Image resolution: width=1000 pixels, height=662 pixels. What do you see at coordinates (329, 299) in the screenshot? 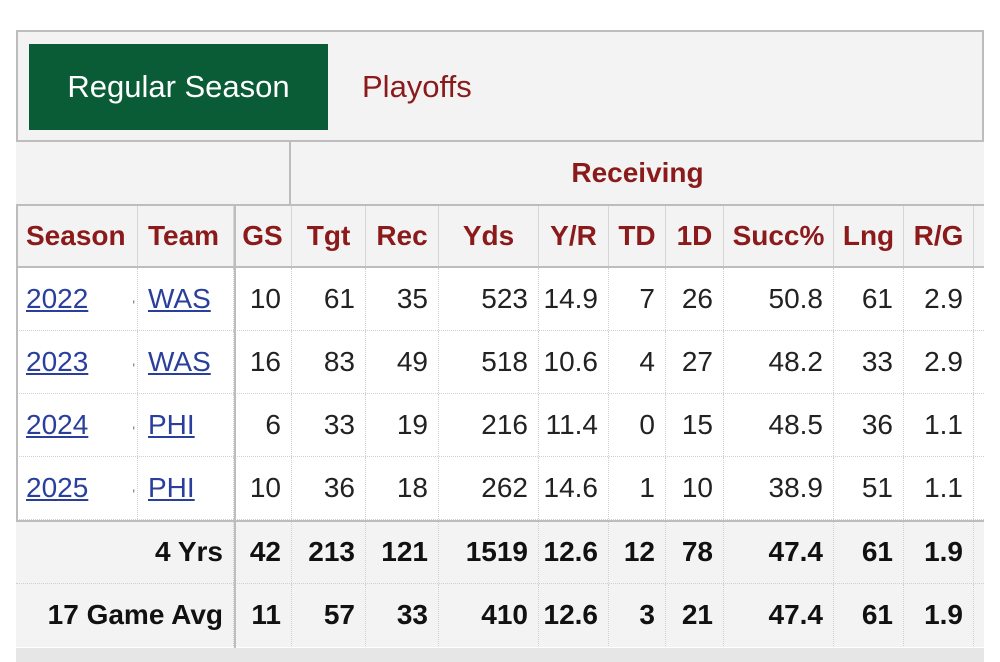
I see `tgt-cell: 61` at bounding box center [329, 299].